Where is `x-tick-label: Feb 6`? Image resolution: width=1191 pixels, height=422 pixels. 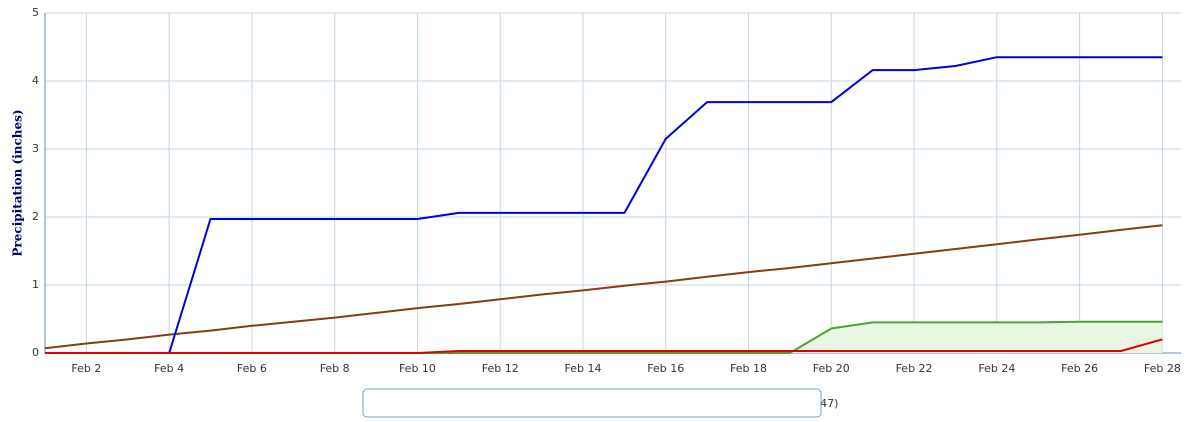 x-tick-label: Feb 6 is located at coordinates (252, 368).